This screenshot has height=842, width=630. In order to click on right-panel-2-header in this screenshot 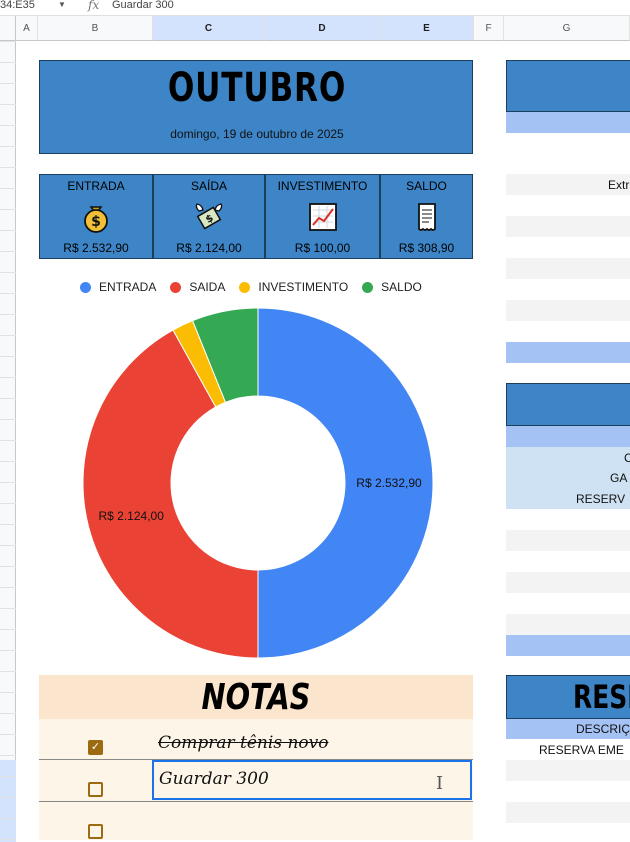, I will do `click(568, 404)`.